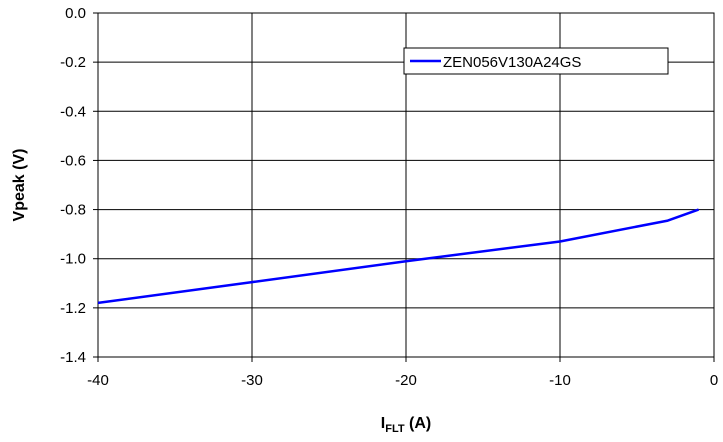 This screenshot has width=723, height=442. I want to click on x-tick-label: -20, so click(406, 380).